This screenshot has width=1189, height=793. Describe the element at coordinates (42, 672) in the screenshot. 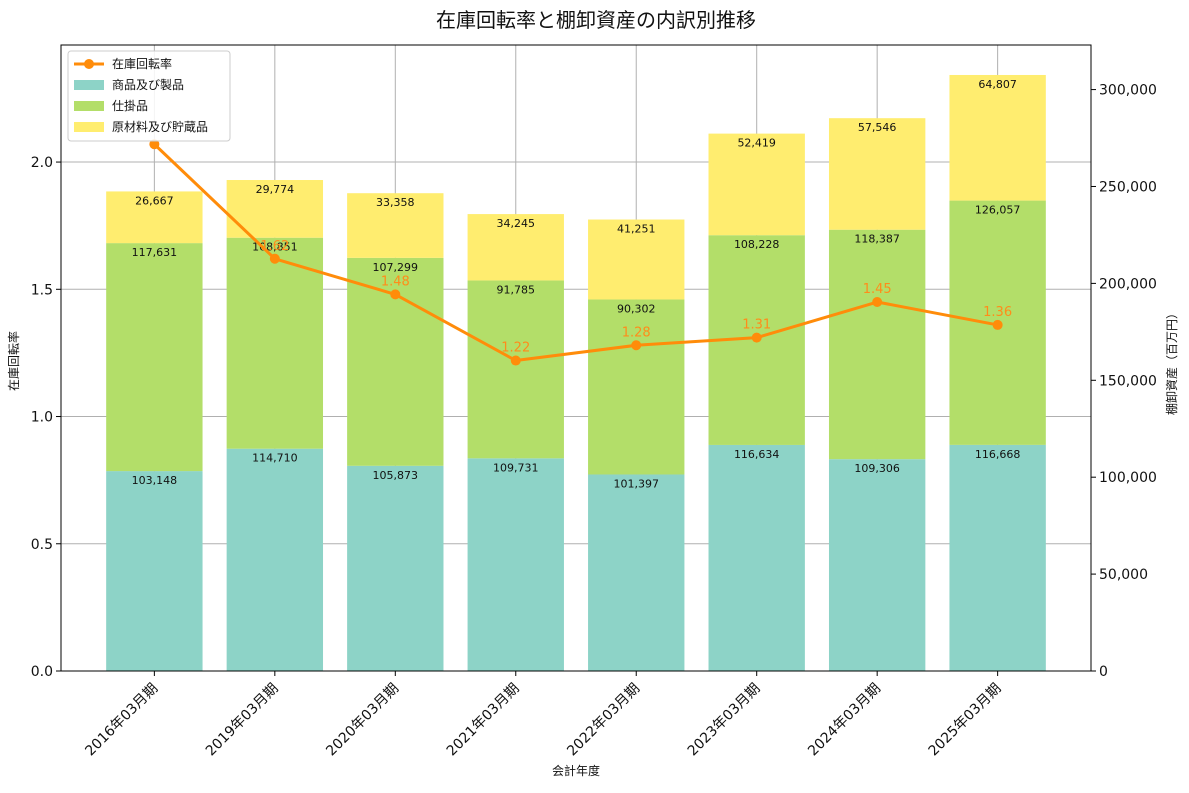

I see `y-left-tick-label: 0.0` at that location.